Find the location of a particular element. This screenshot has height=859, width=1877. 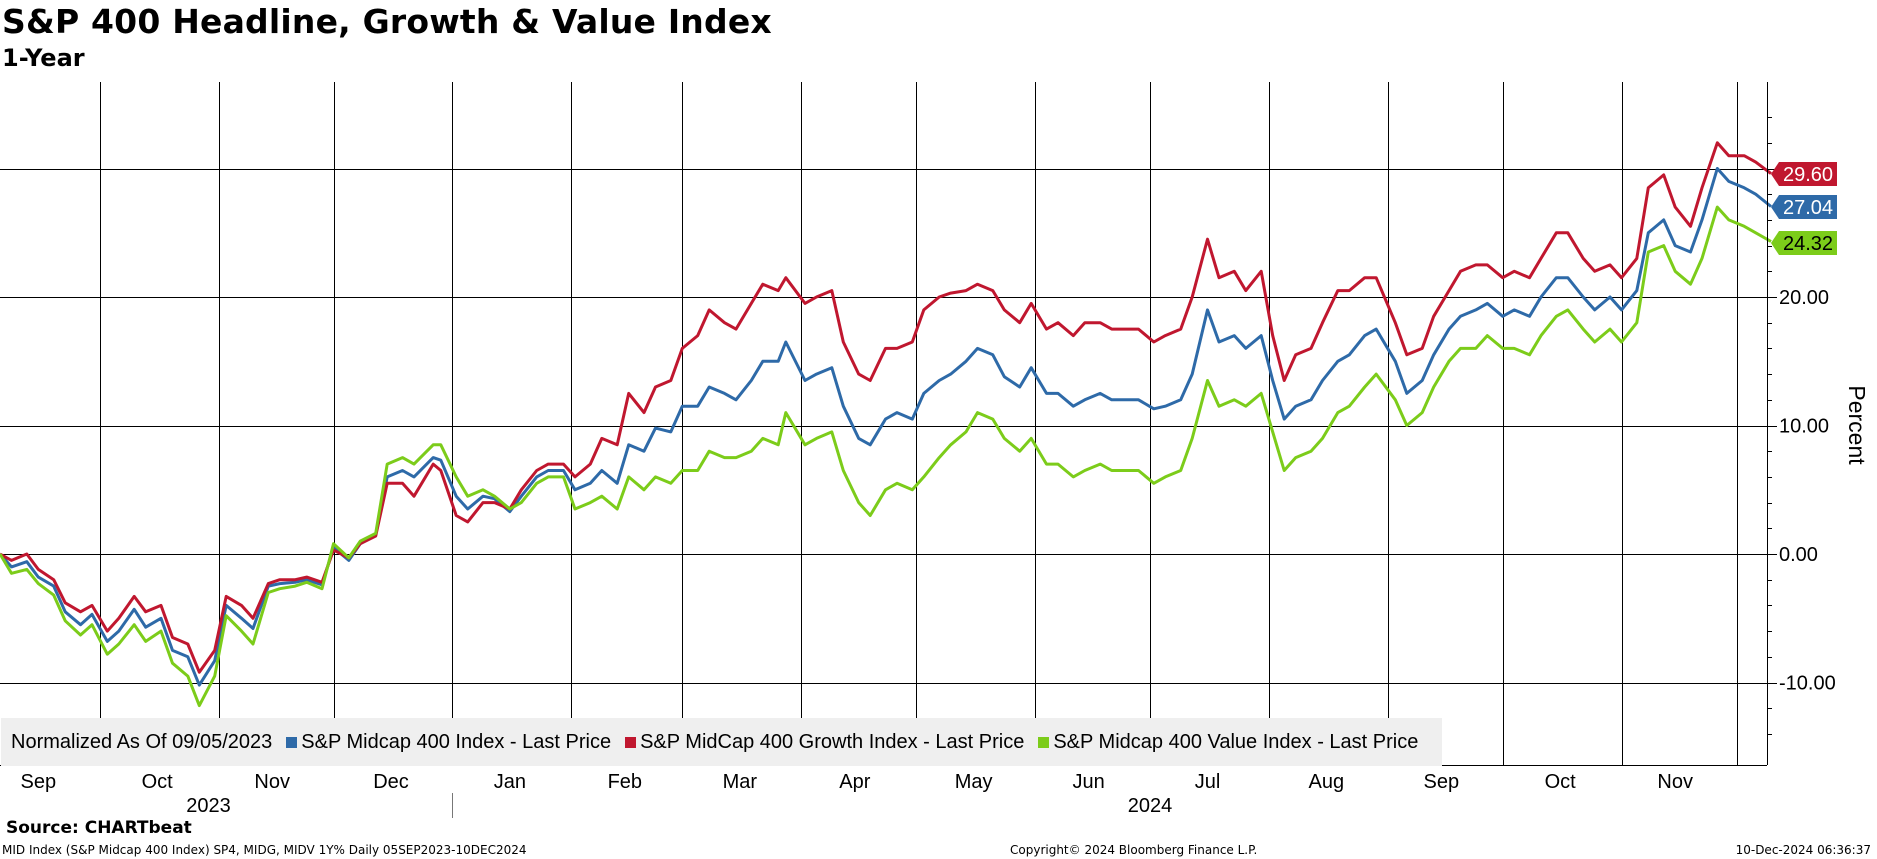

year-label-1: 2024 is located at coordinates (1150, 806).